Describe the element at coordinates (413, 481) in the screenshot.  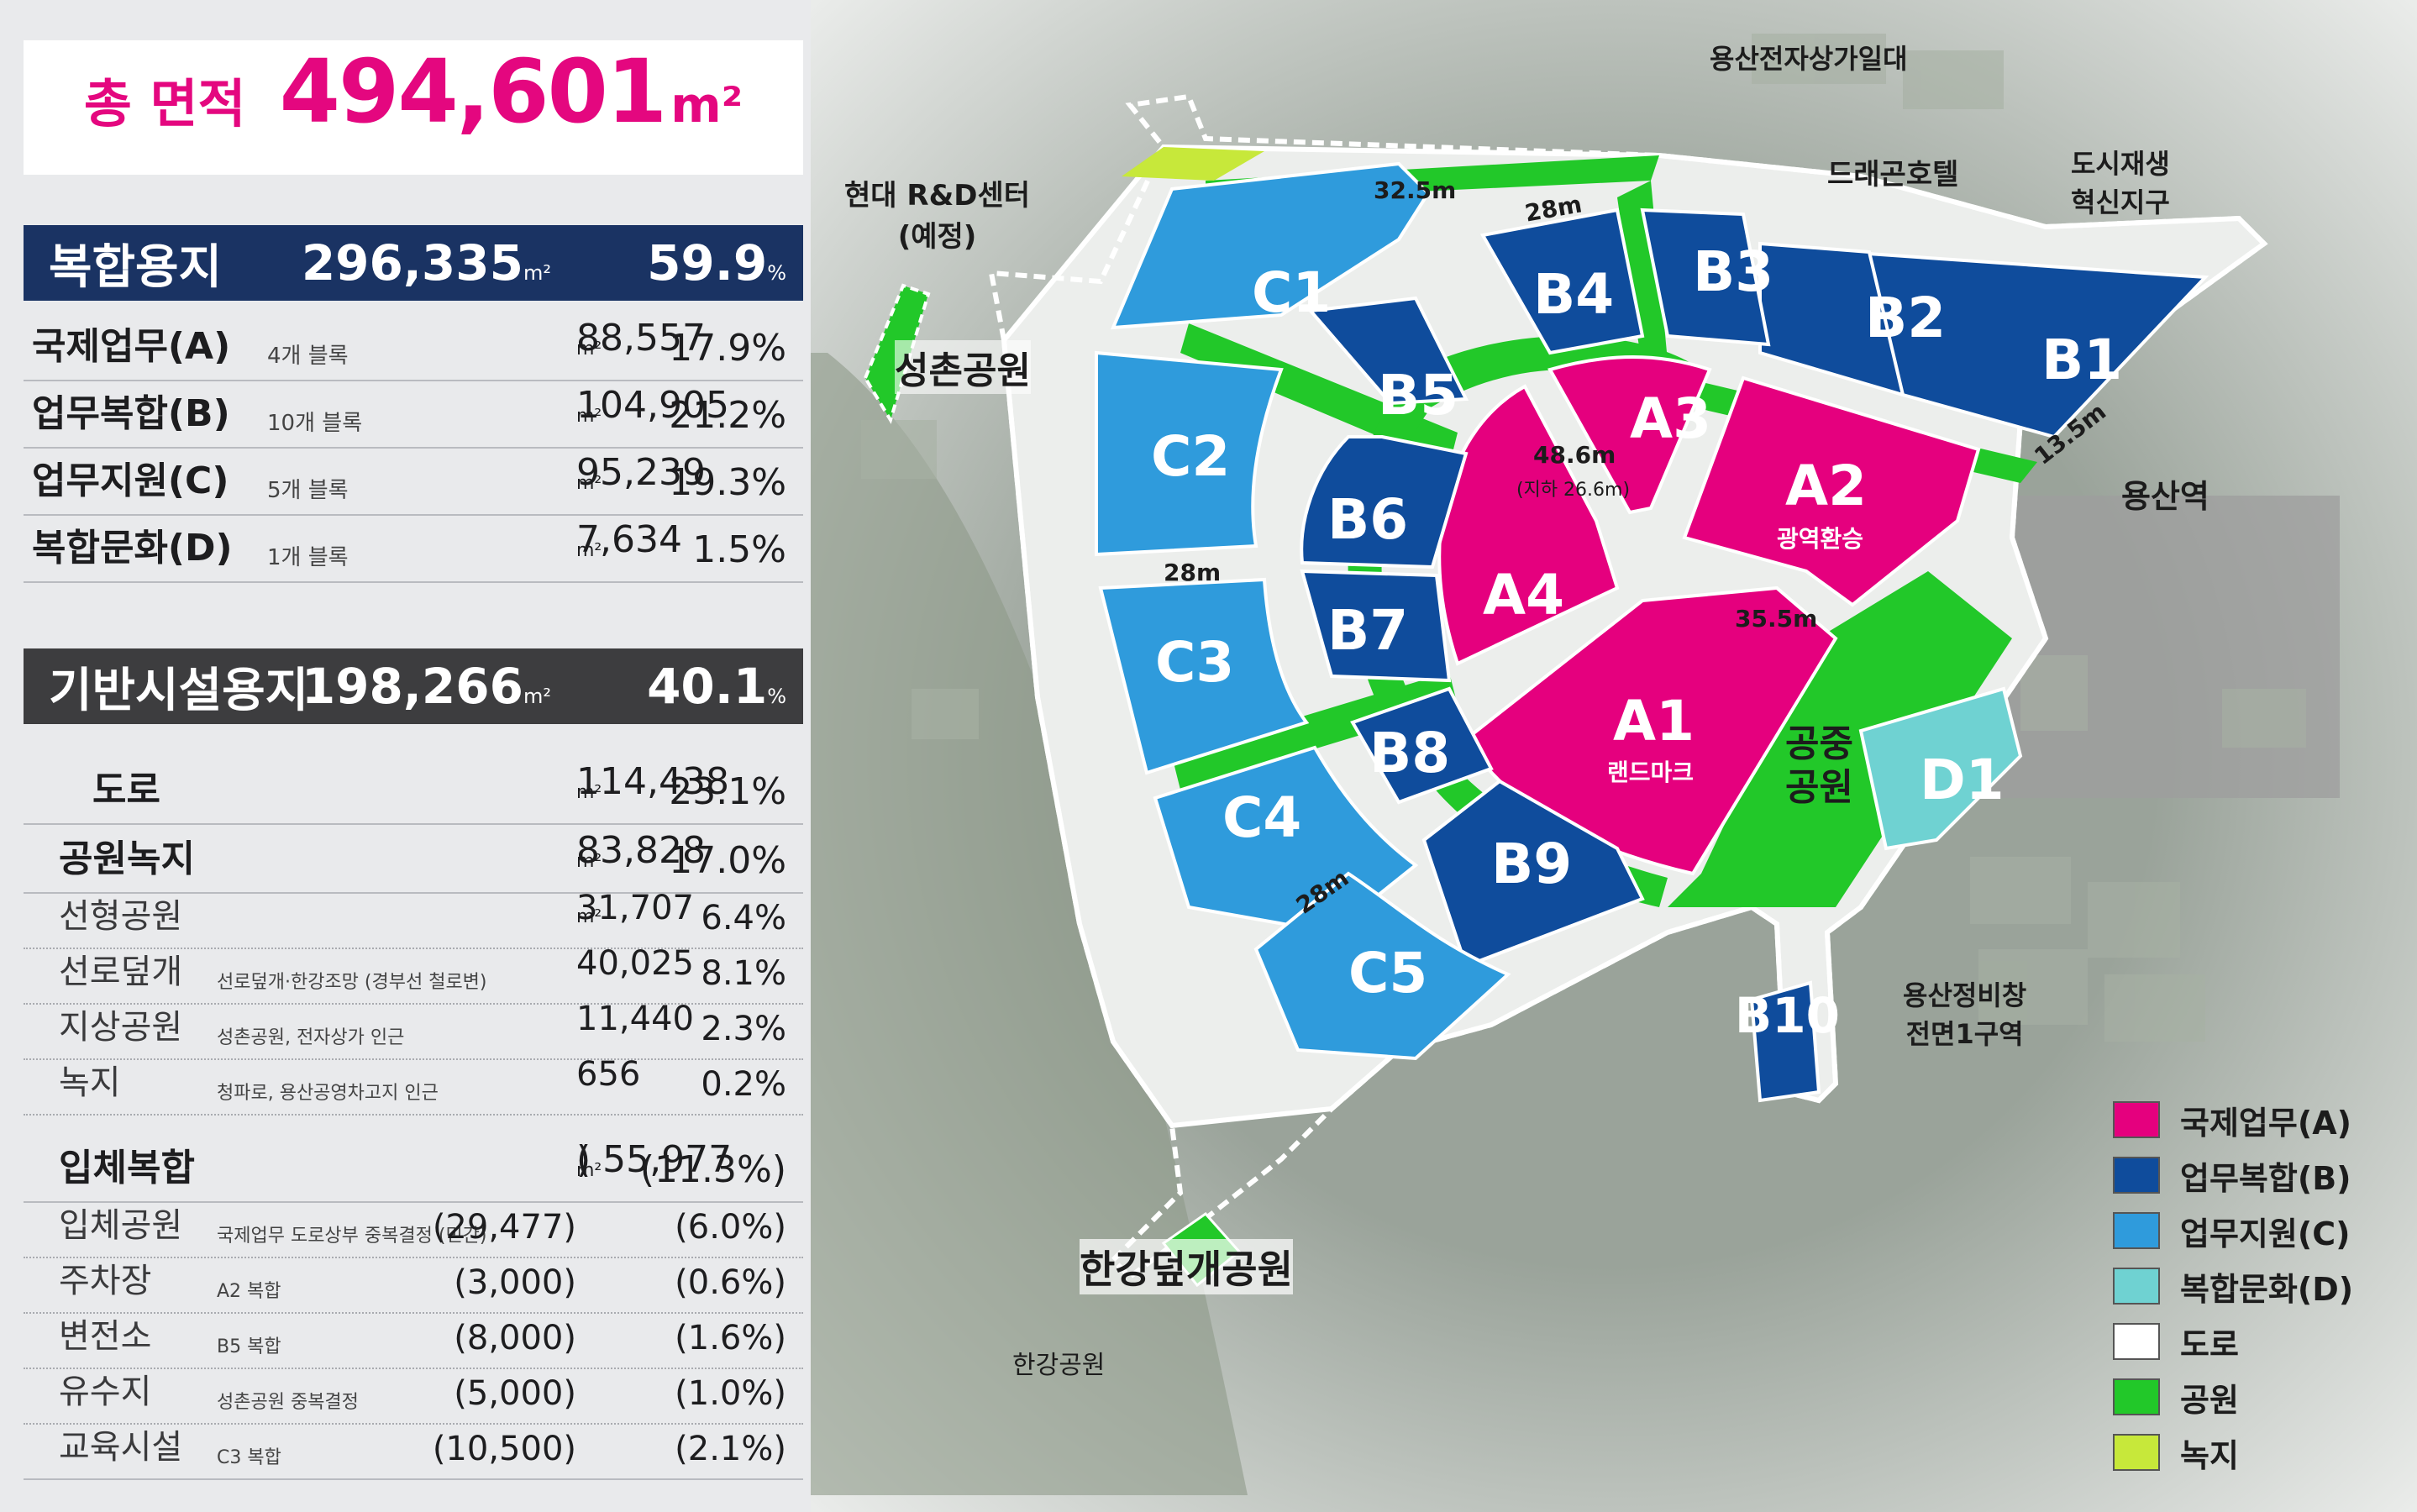
I see `mixed-use-row: 업무지원(C) 5개 블록 95,239 m² 19.3%` at that location.